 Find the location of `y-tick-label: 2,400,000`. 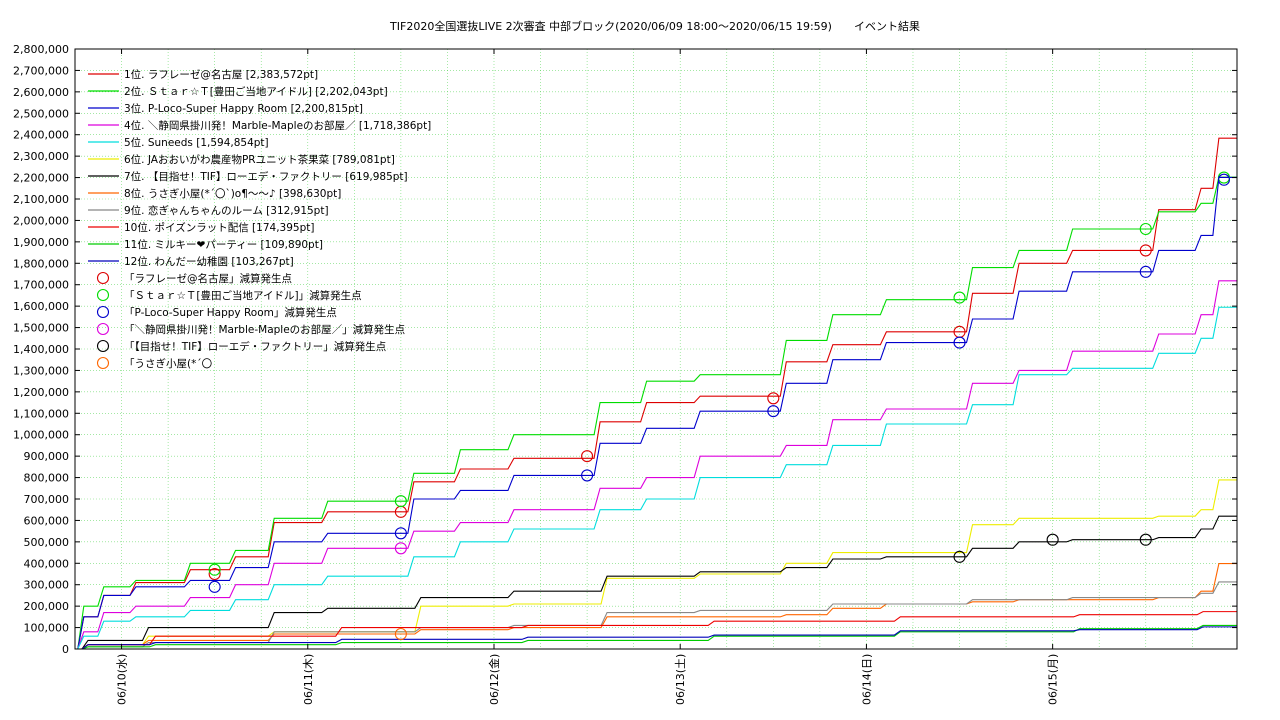

y-tick-label: 2,400,000 is located at coordinates (41, 135).